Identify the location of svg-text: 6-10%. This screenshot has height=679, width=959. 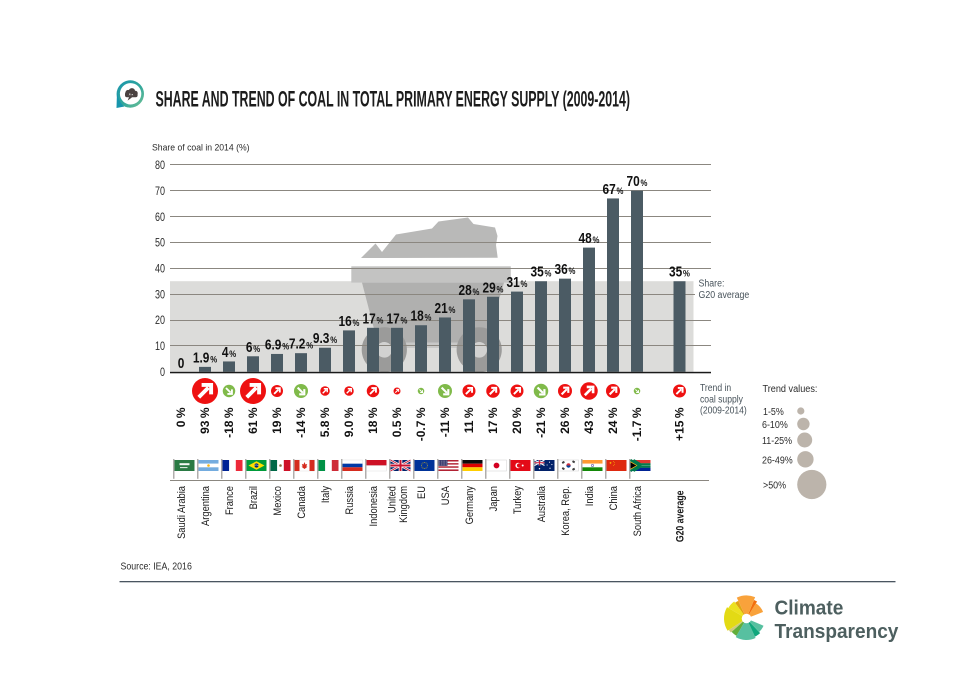
(775, 425).